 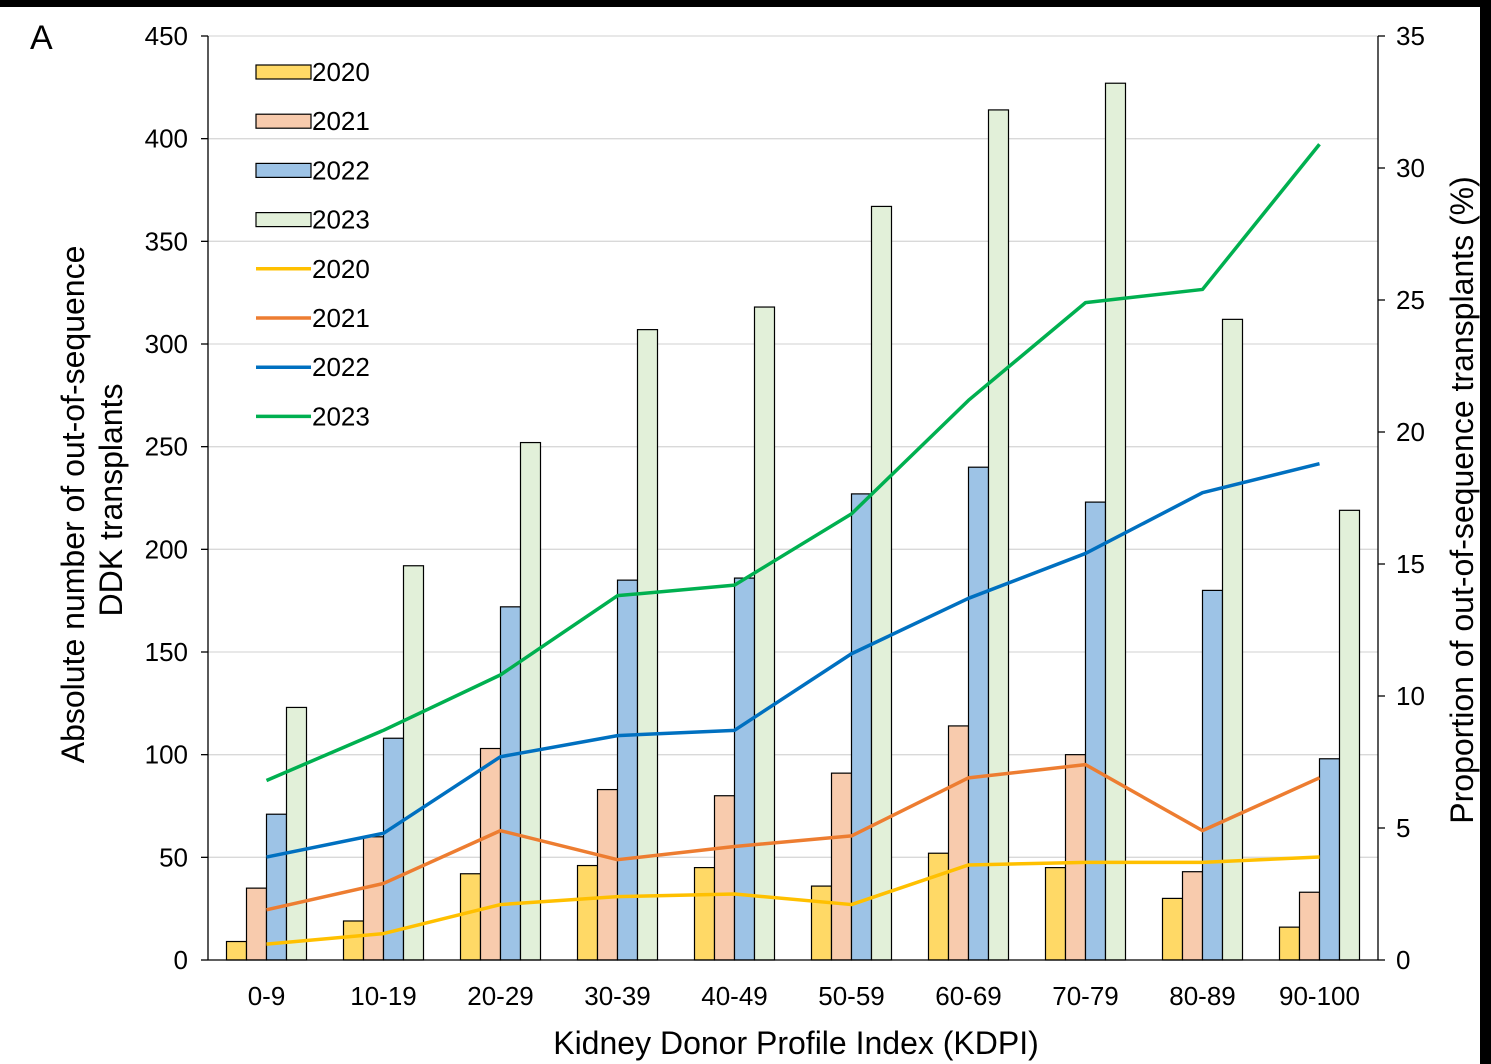 I want to click on legend-label-line-2021: 2021, so click(x=341, y=318).